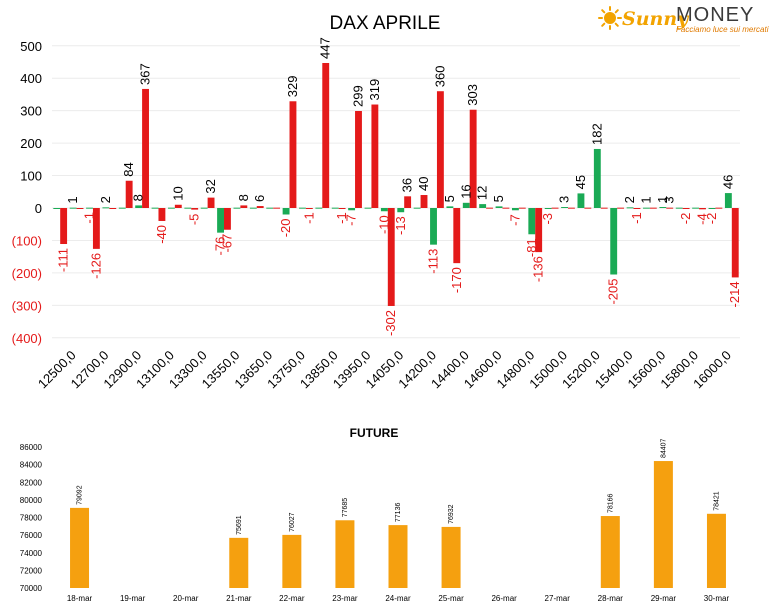  Describe the element at coordinates (89, 218) in the screenshot. I see `dax-data-label: -1` at that location.